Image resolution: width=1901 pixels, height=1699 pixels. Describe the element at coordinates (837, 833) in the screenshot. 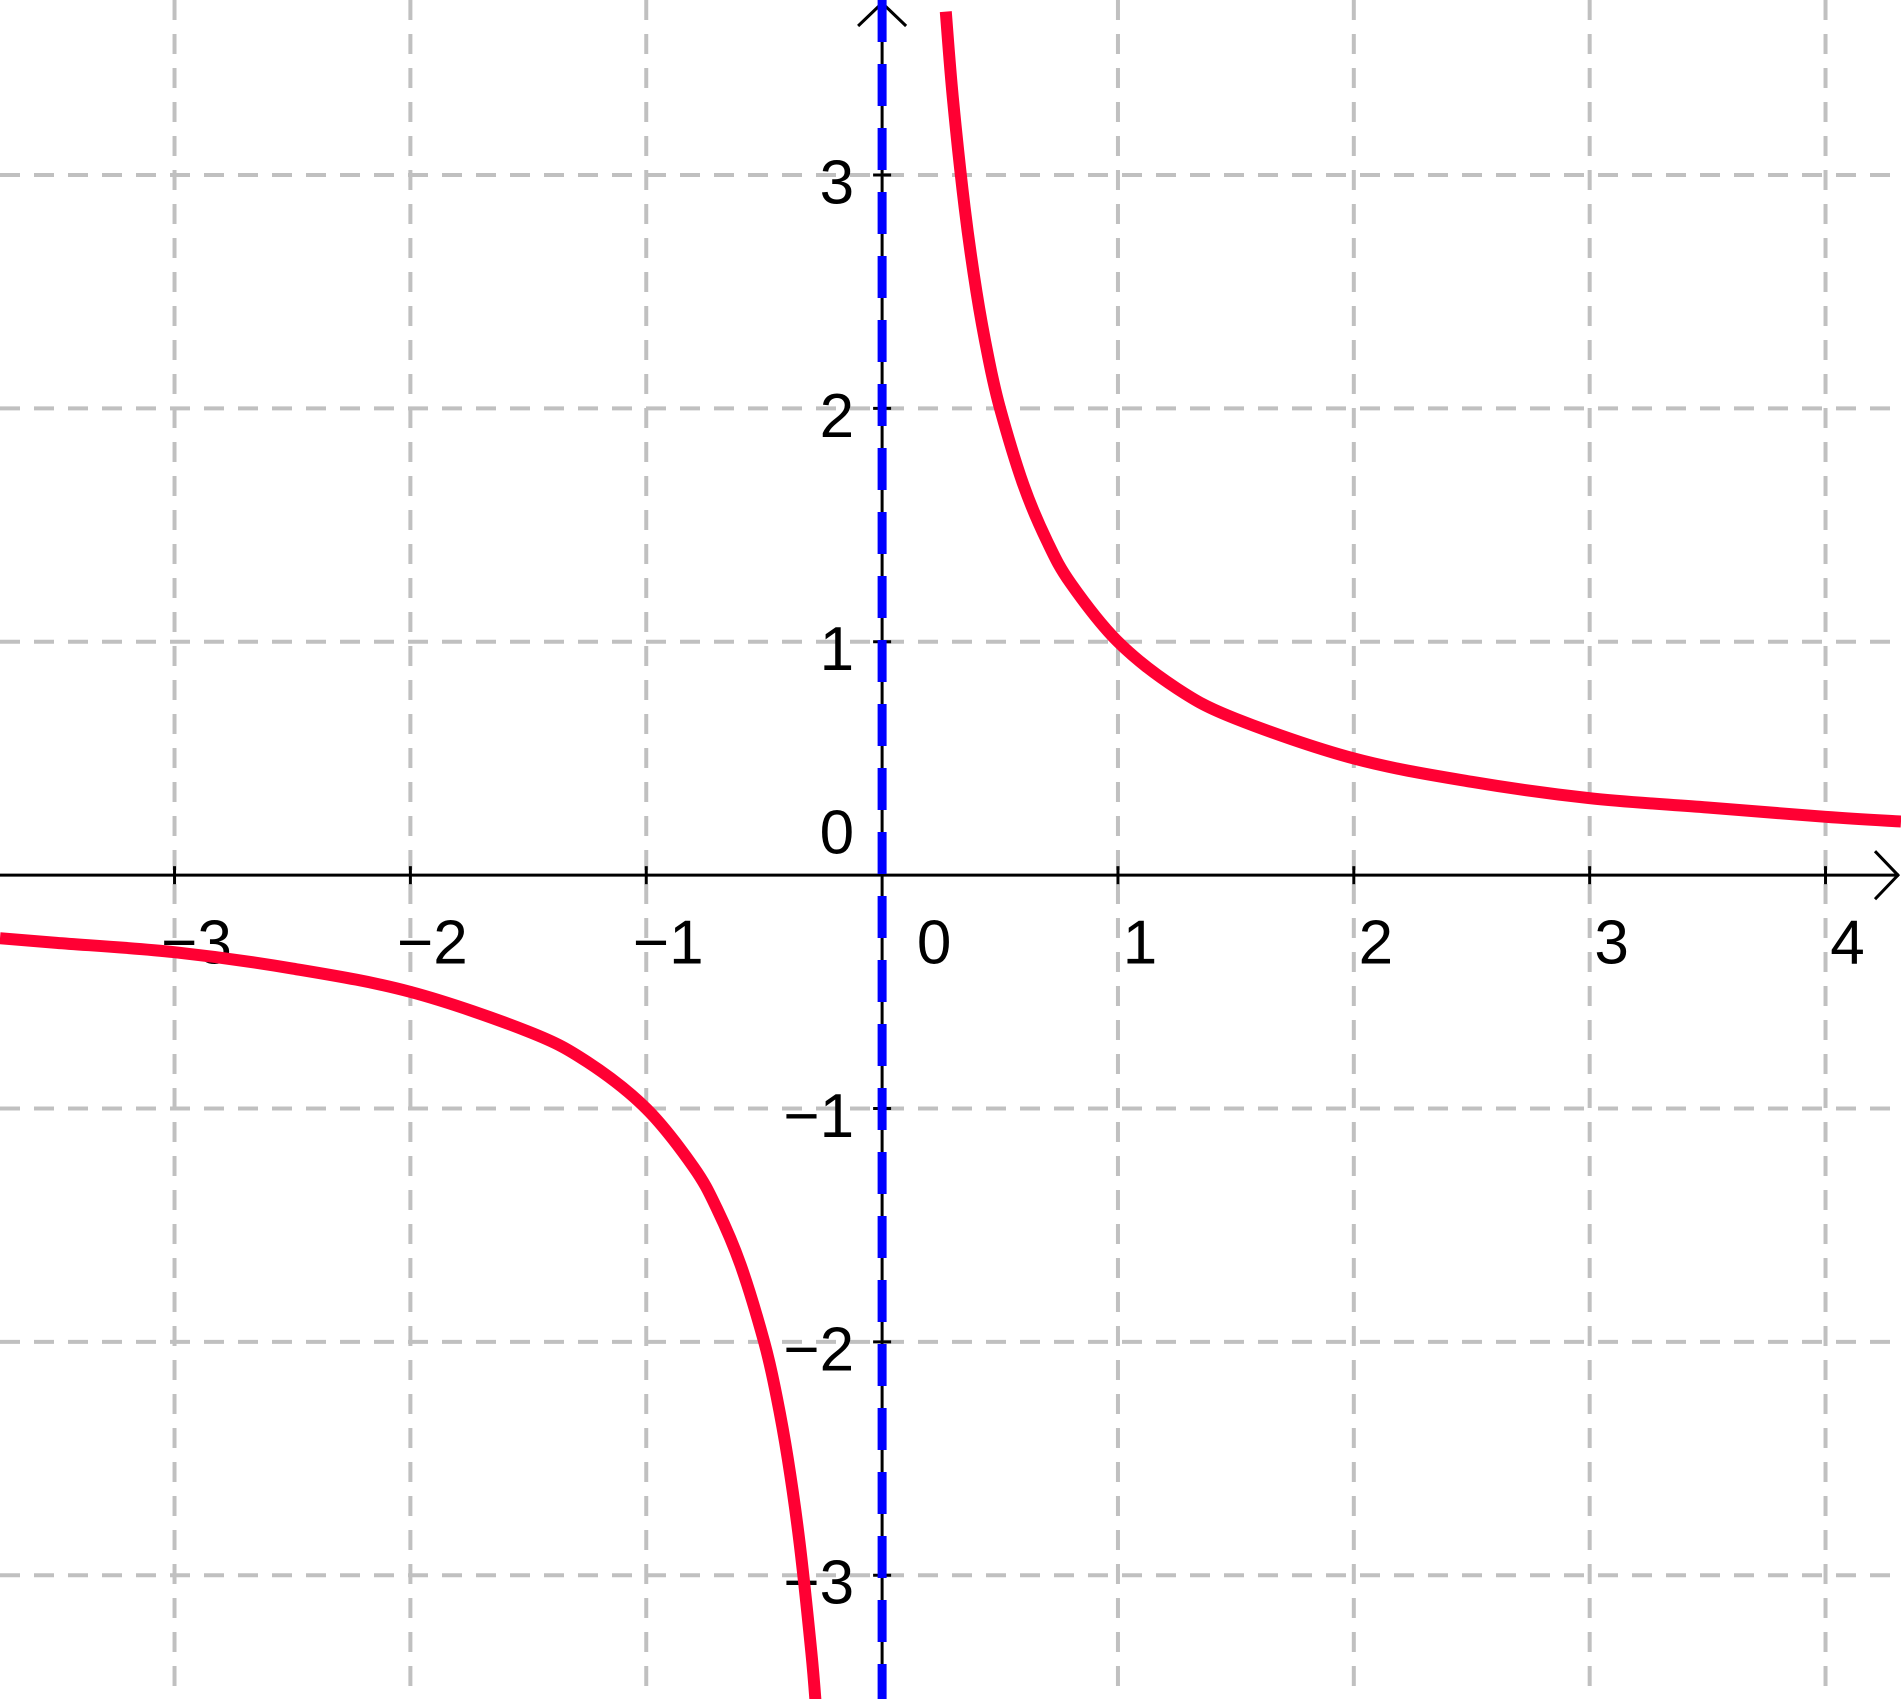

I see `y-tick-label: 0` at that location.